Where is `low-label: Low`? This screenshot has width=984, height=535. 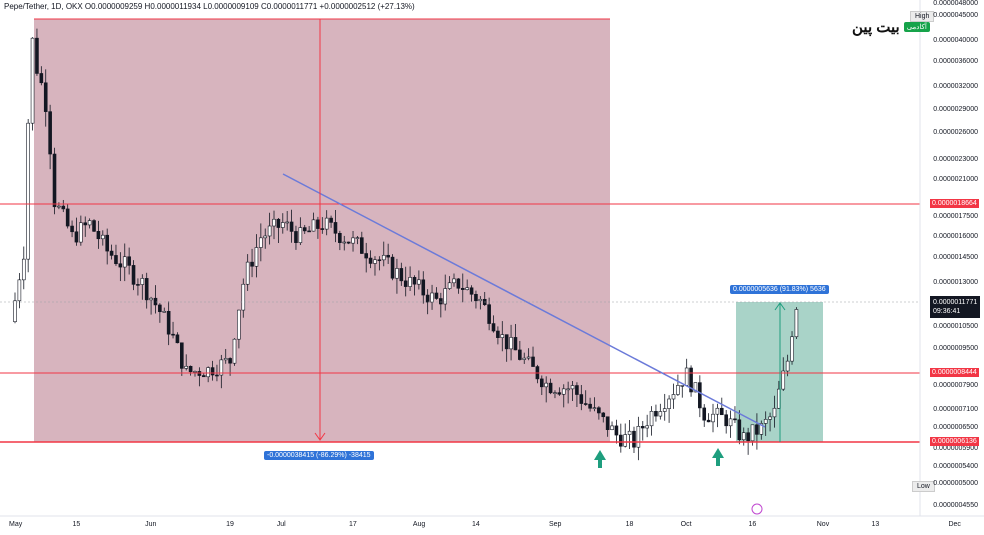 low-label: Low is located at coordinates (923, 486).